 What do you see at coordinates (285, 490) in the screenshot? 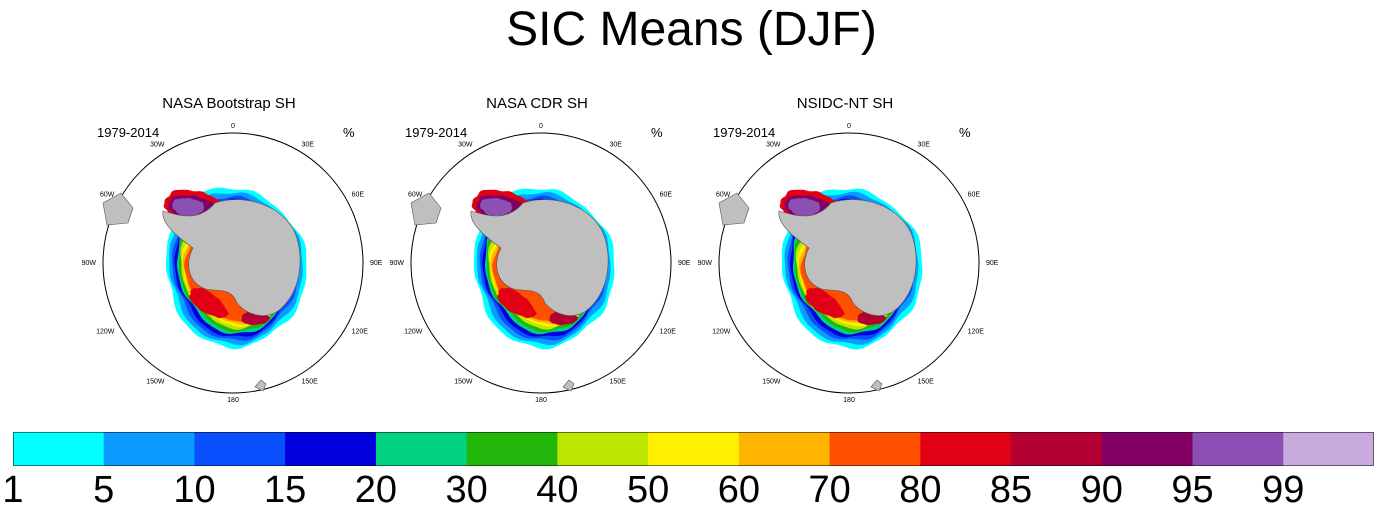
I see `colorbar-label: 15` at bounding box center [285, 490].